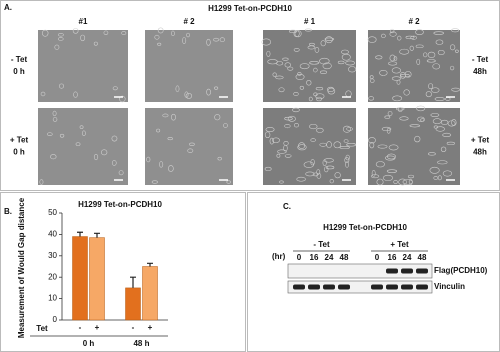 This screenshot has width=500, height=352. What do you see at coordinates (480, 59) in the screenshot?
I see `row-label: - Tet` at bounding box center [480, 59].